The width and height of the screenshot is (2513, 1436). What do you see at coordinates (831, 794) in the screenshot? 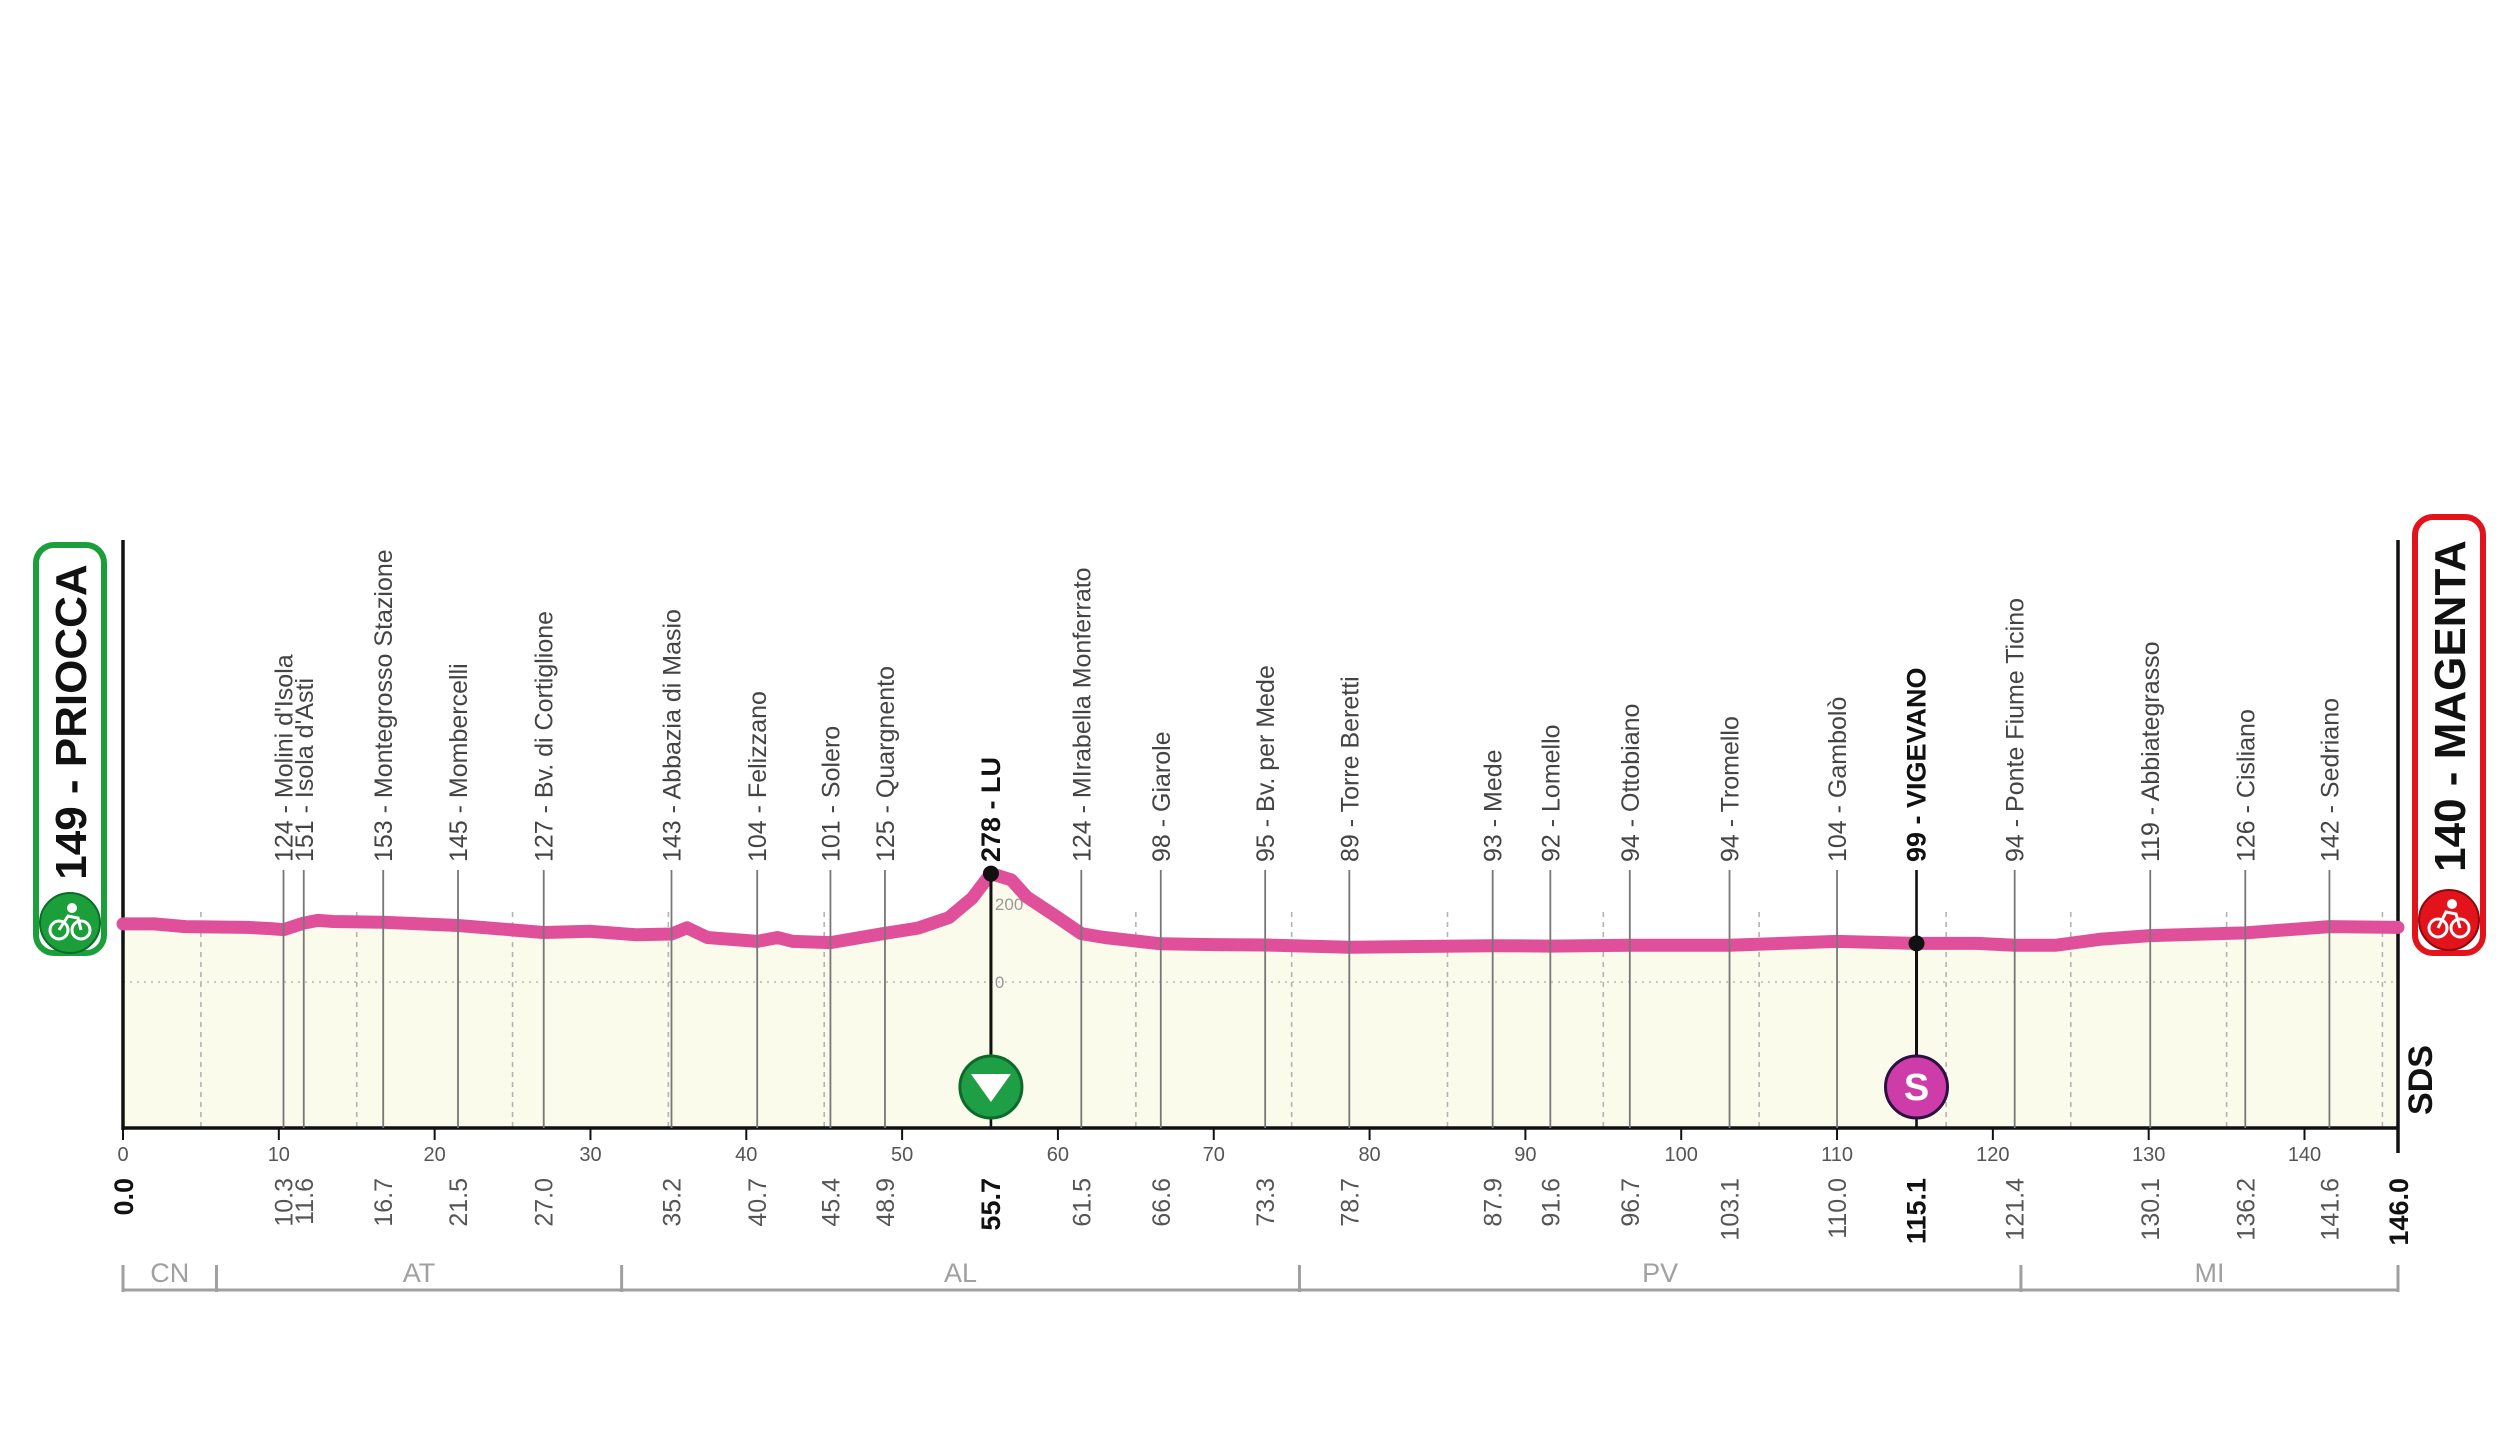
I see `locality-name-7: 101 - Solero` at bounding box center [831, 794].